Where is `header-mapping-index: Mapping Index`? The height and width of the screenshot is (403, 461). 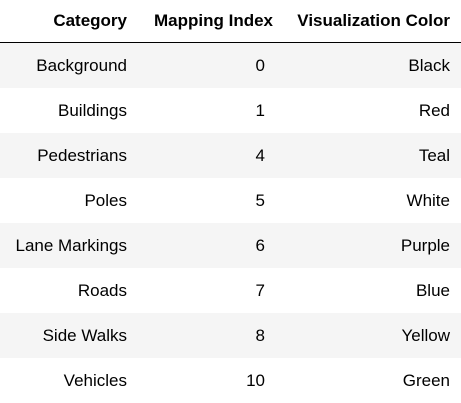 header-mapping-index: Mapping Index is located at coordinates (206, 21).